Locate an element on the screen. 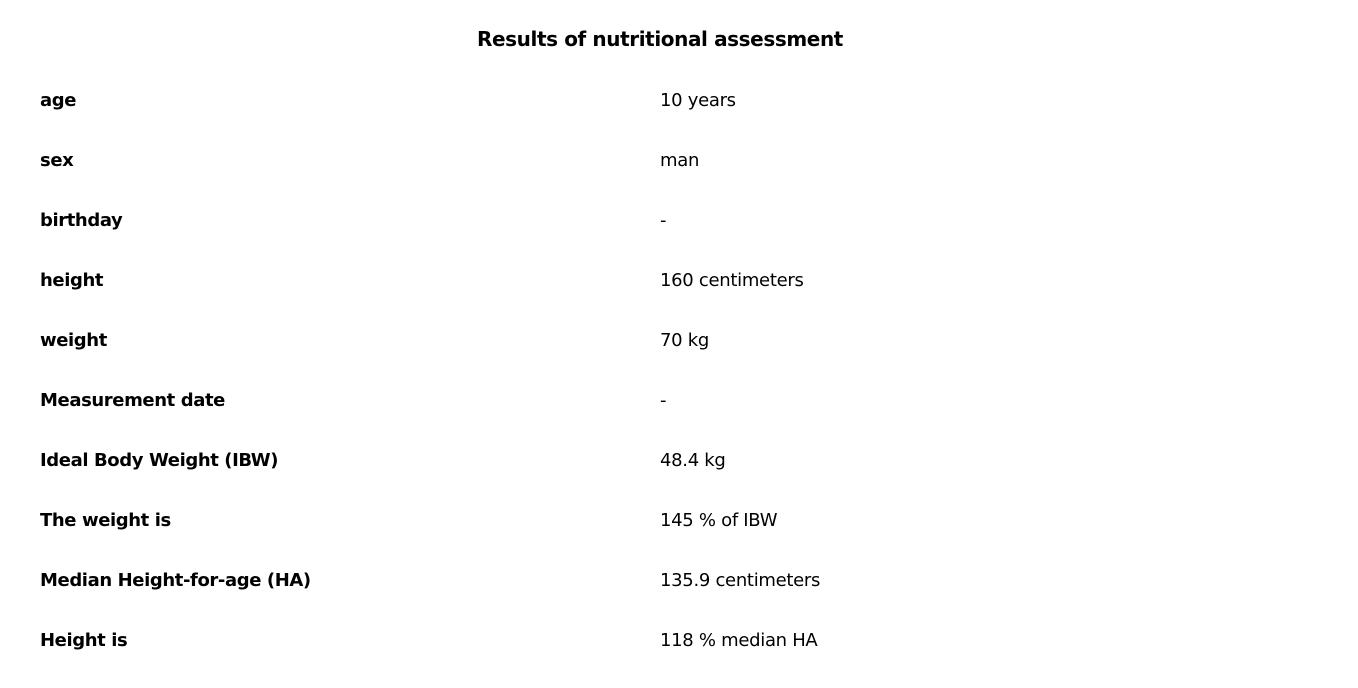 This screenshot has height=688, width=1358. result-value: 118 % median HA is located at coordinates (739, 640).